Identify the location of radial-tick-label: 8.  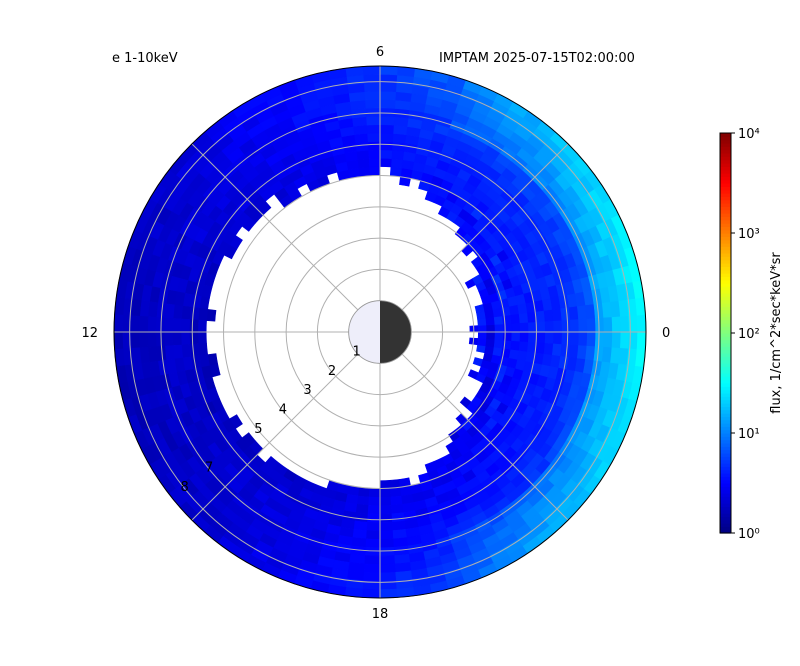
(184, 487).